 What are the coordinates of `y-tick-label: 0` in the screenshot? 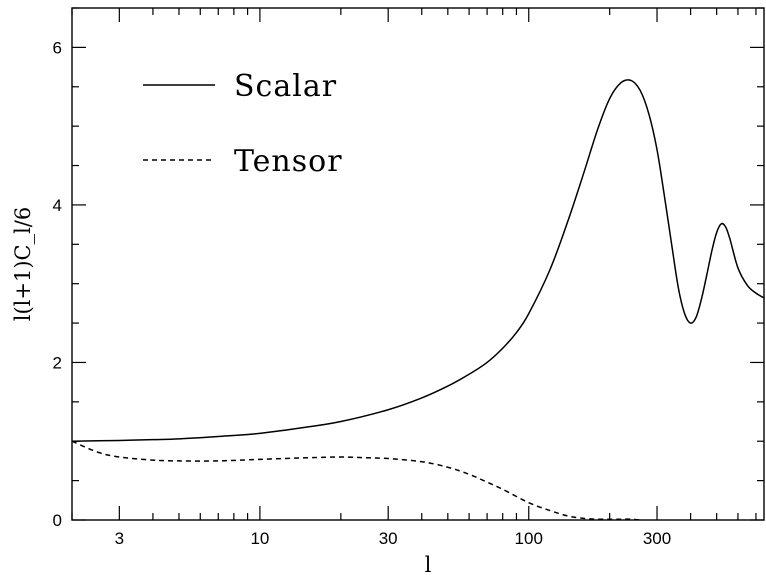 It's located at (57, 520).